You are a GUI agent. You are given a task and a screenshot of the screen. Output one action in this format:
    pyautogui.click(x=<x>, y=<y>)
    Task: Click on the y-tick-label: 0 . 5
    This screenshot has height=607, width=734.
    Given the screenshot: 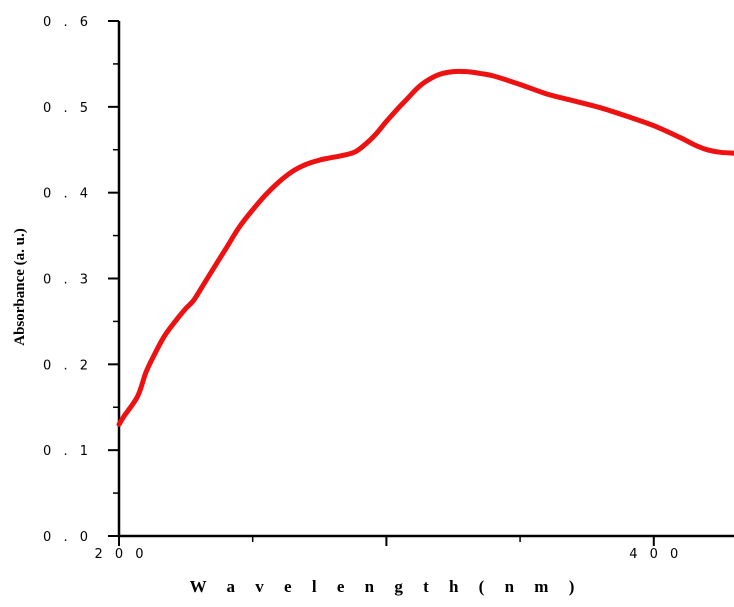 What is the action you would take?
    pyautogui.click(x=67, y=108)
    